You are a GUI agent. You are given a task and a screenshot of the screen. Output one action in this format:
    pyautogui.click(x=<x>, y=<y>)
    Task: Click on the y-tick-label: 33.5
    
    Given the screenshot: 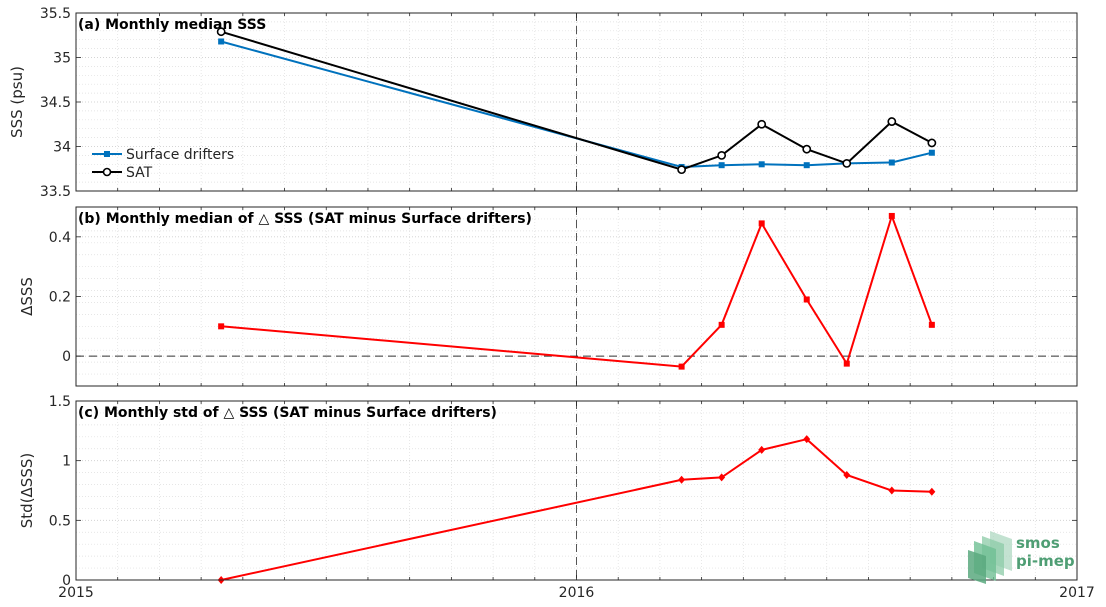 What is the action you would take?
    pyautogui.click(x=55, y=192)
    